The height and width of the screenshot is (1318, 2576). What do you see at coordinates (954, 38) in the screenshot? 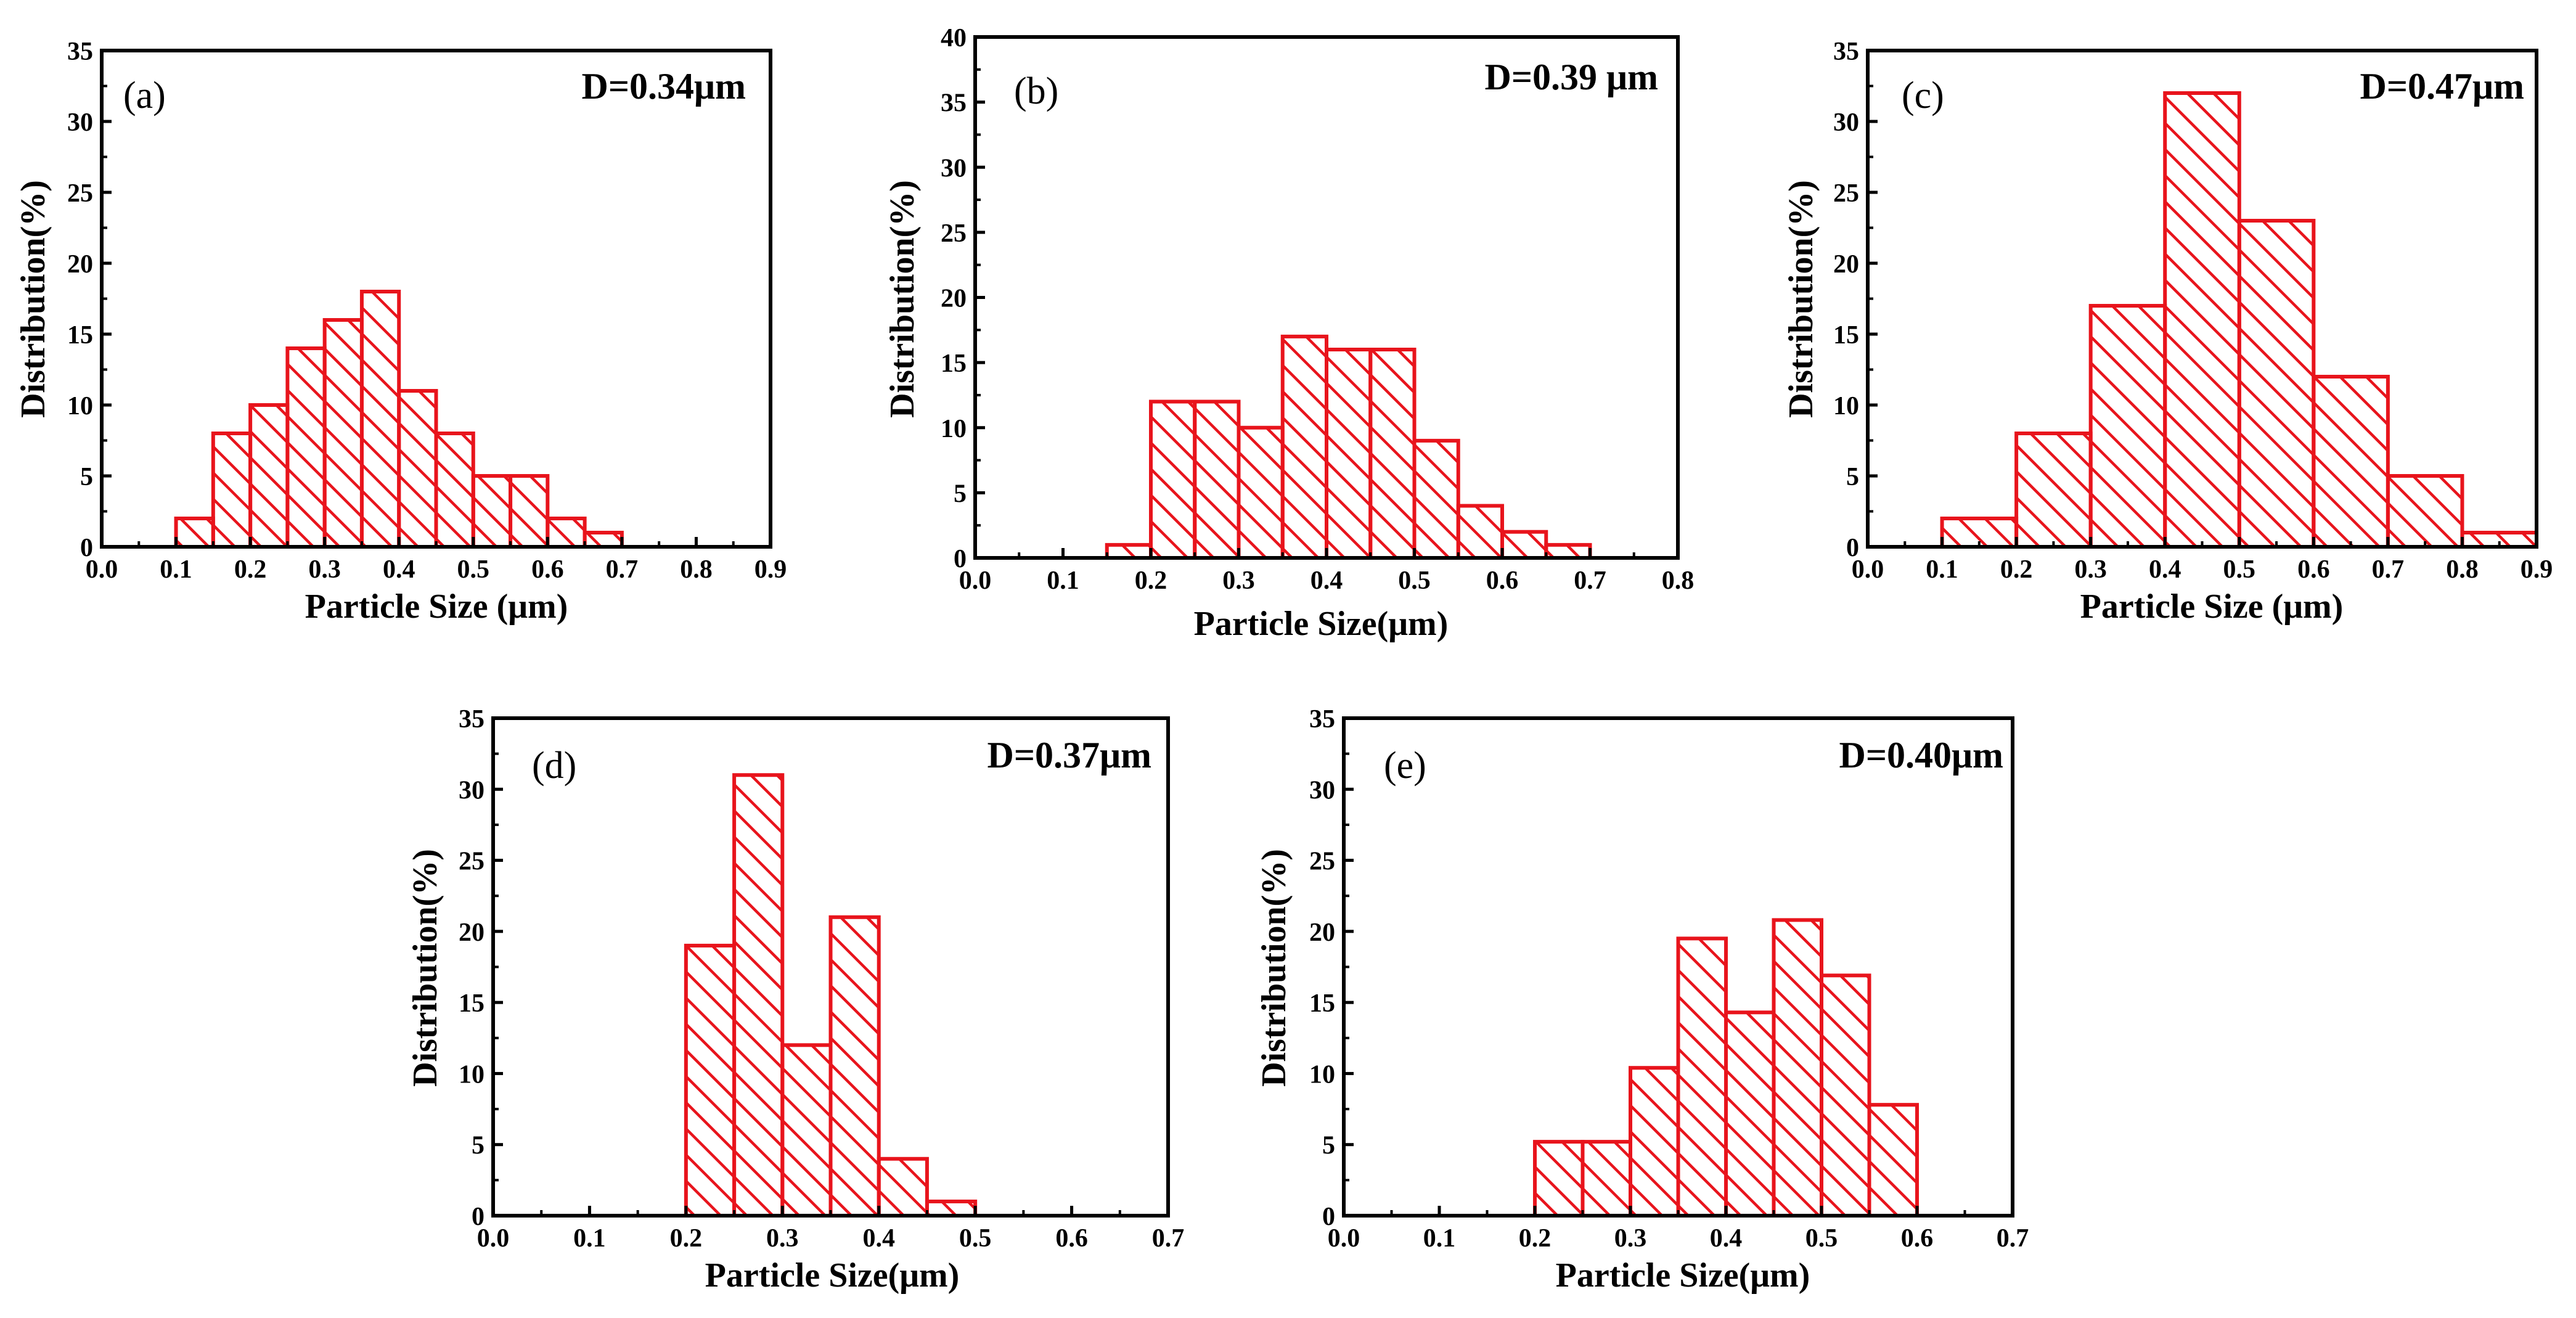
I see `y-tick-label: 40` at bounding box center [954, 38].